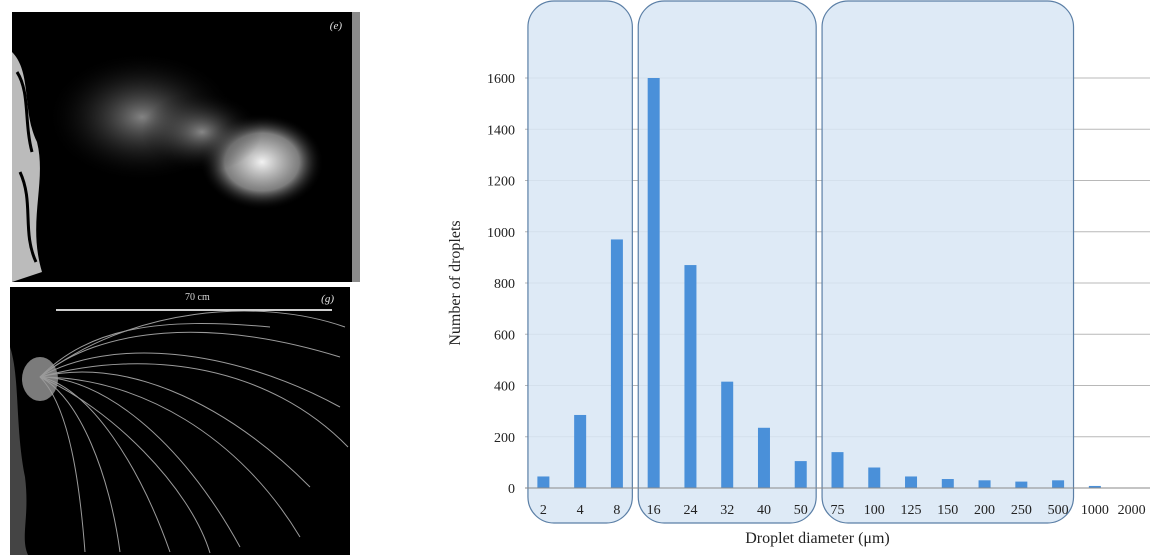 This screenshot has width=1157, height=558. I want to click on x-tick-label: 4, so click(580, 510).